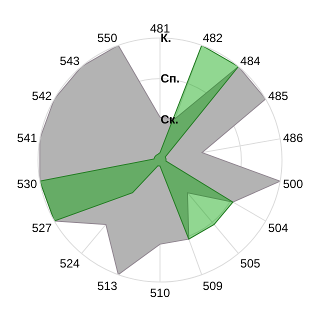 The width and height of the screenshot is (320, 320). Describe the element at coordinates (293, 138) in the screenshot. I see `spoke-label: 486` at that location.